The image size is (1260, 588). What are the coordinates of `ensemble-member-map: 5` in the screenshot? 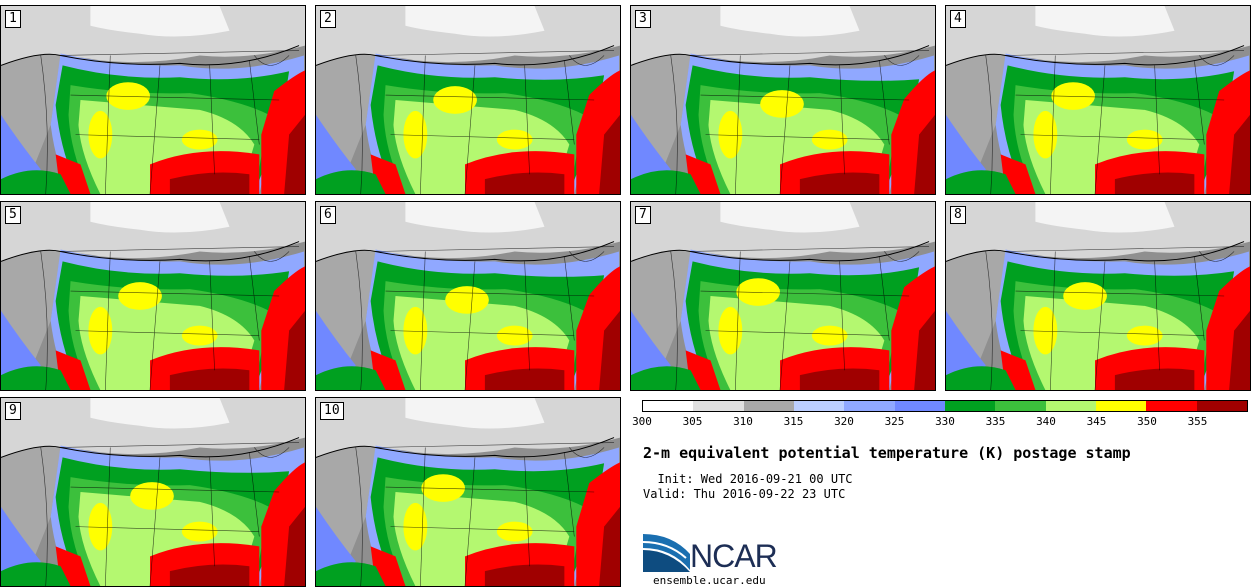 It's located at (153, 296).